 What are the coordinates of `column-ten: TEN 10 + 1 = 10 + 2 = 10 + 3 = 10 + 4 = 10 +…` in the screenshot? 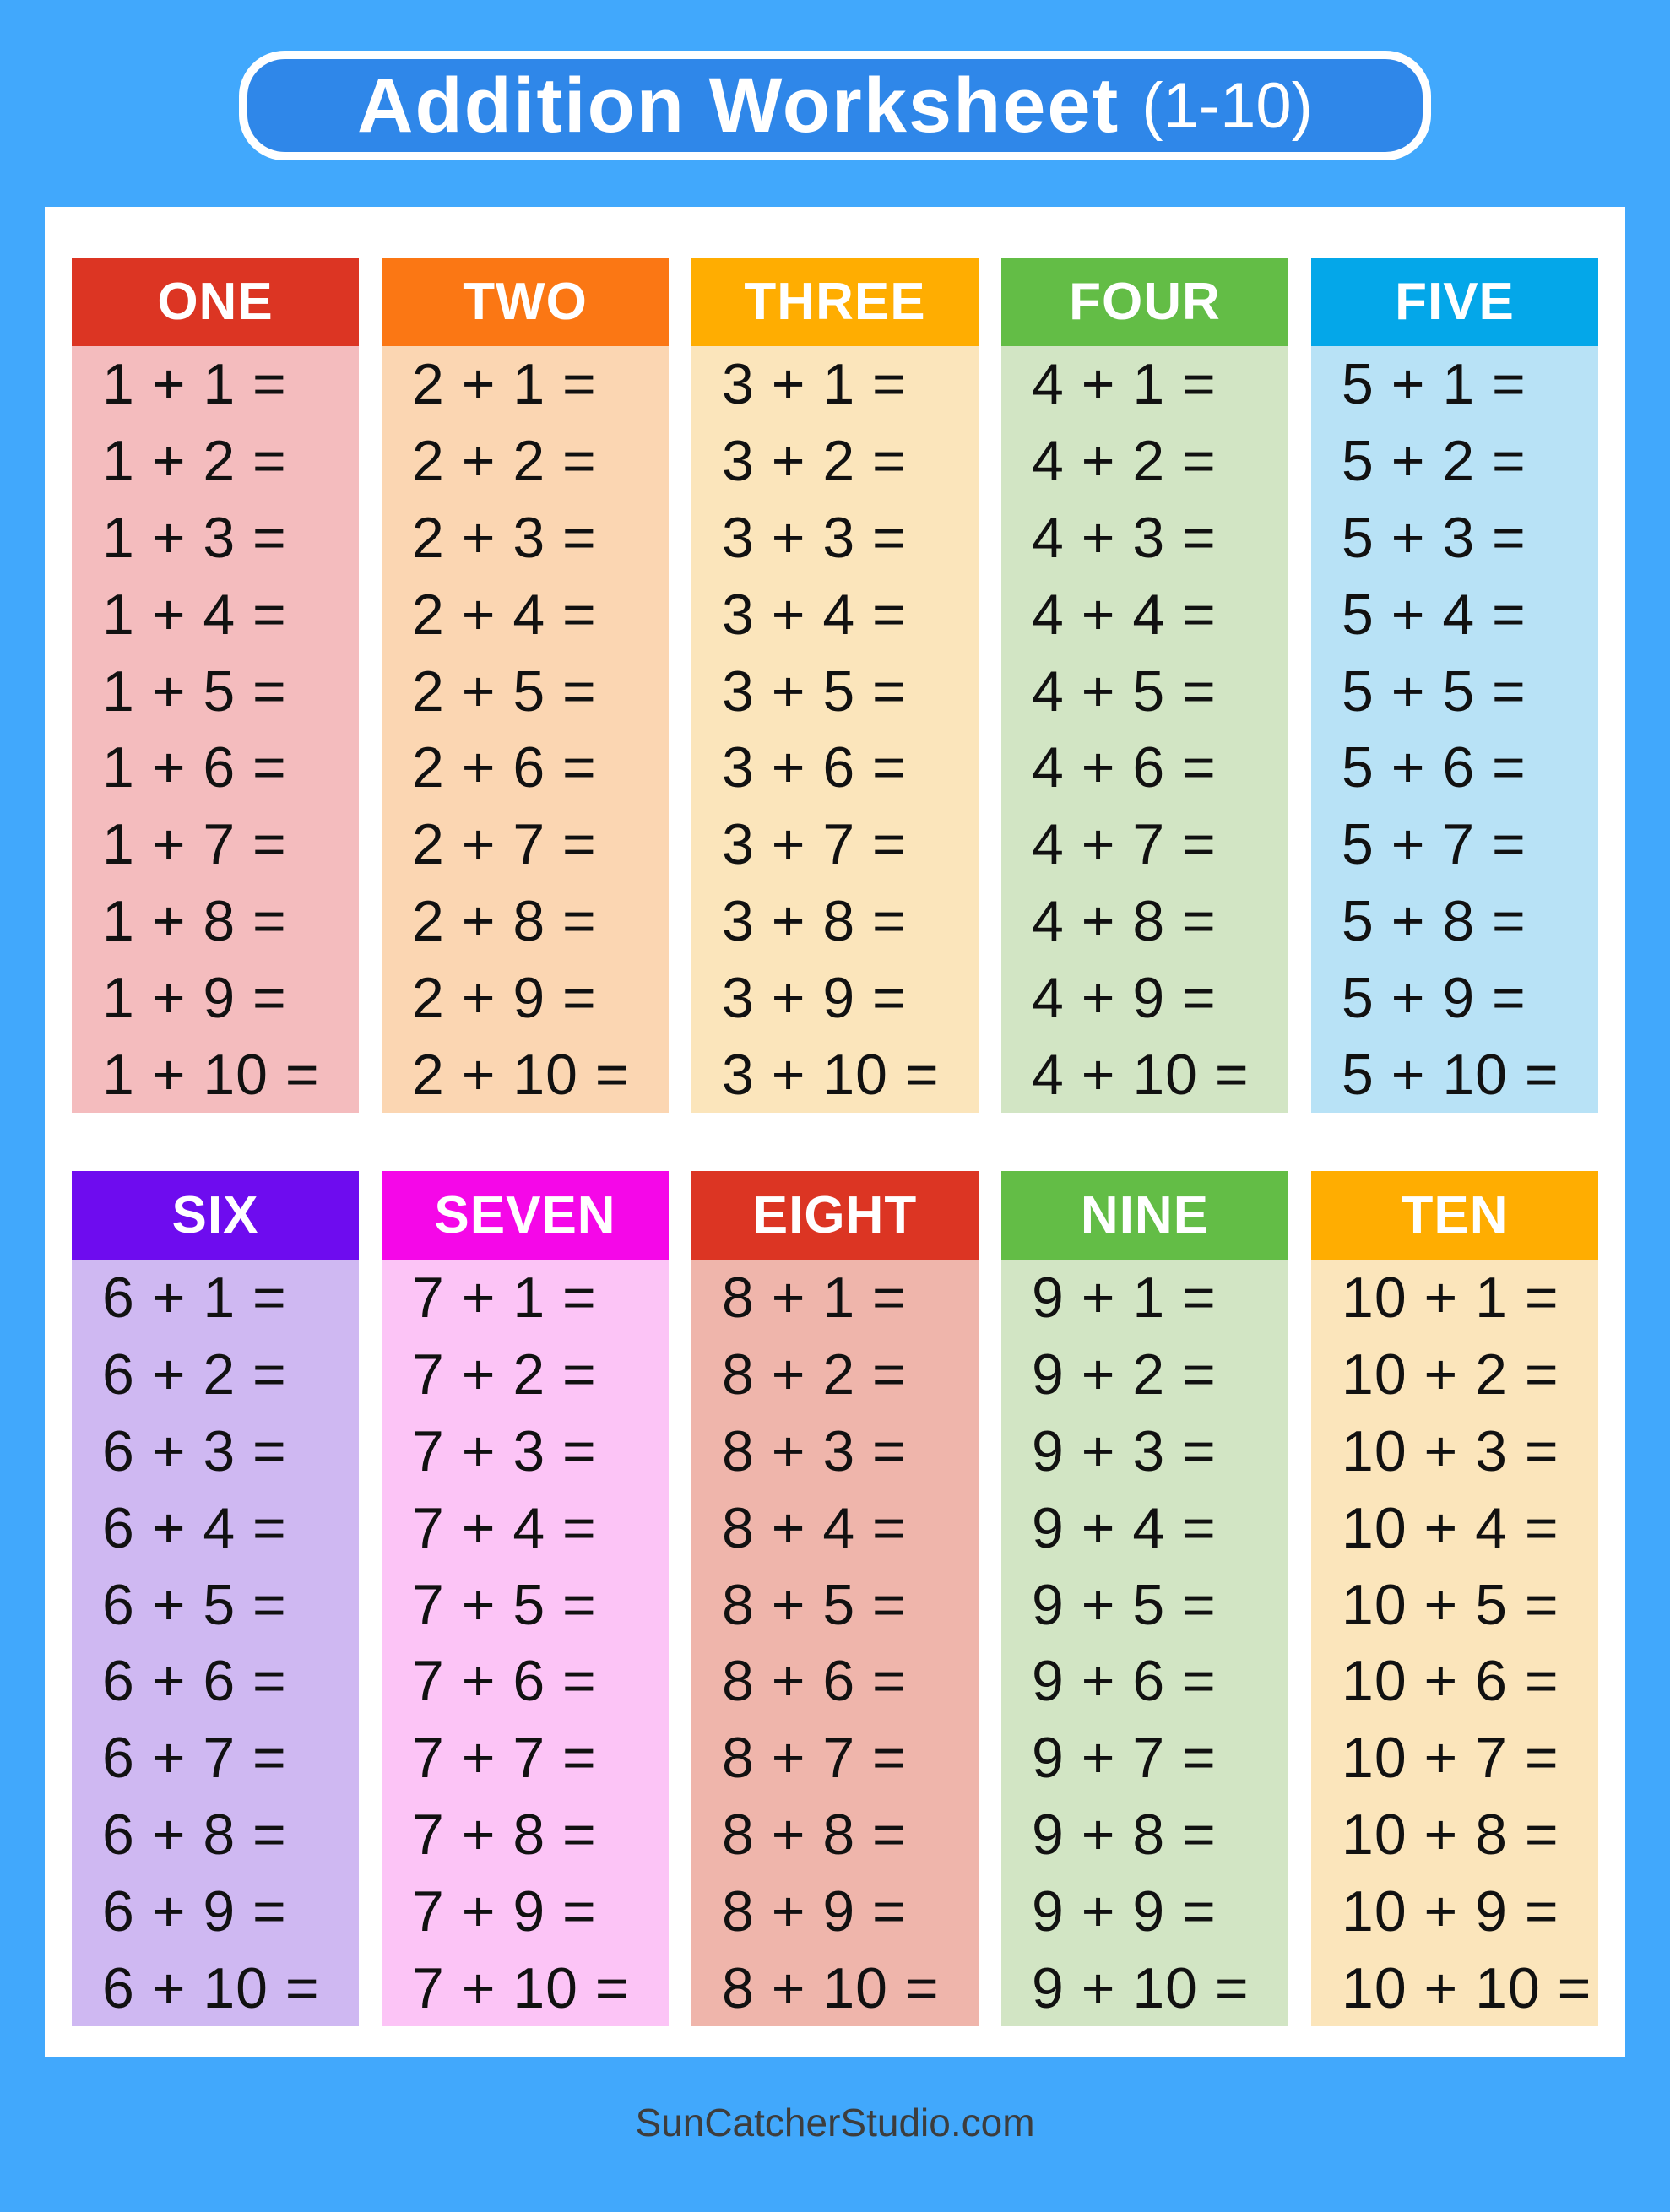 It's located at (1454, 1599).